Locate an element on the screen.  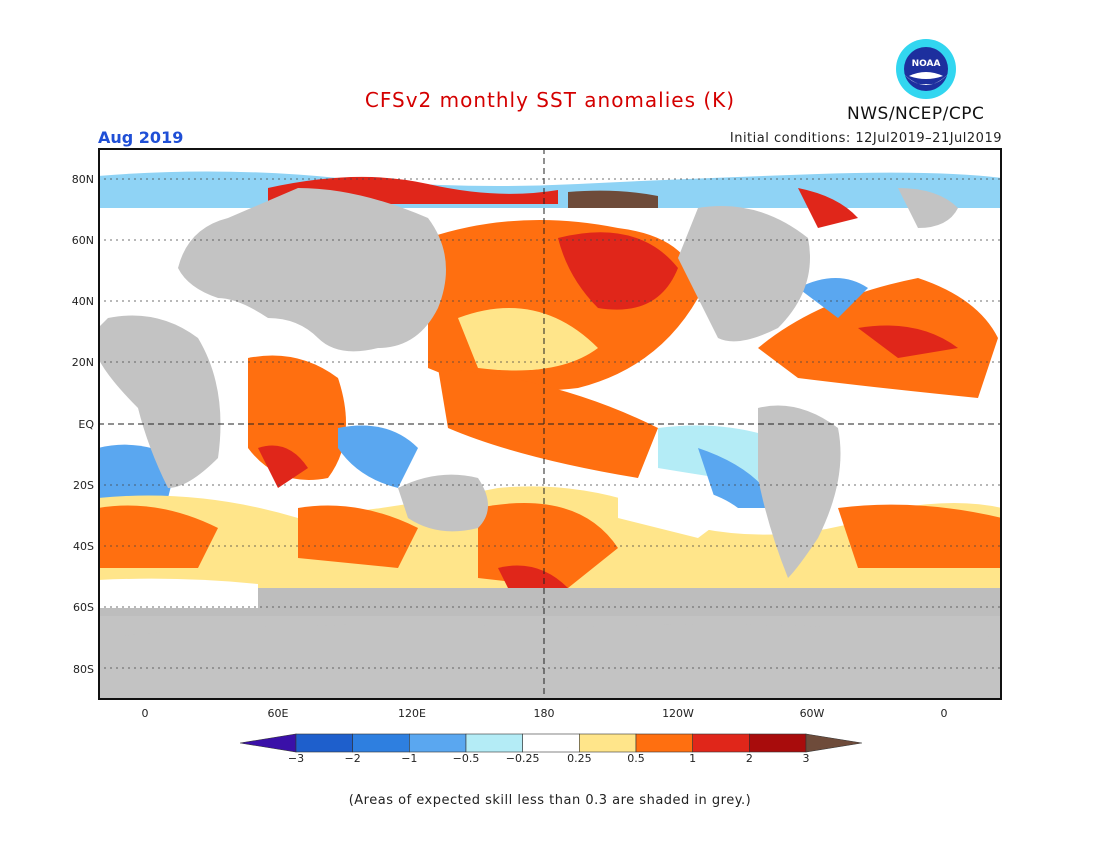
eurasia is located at coordinates (312, 270).